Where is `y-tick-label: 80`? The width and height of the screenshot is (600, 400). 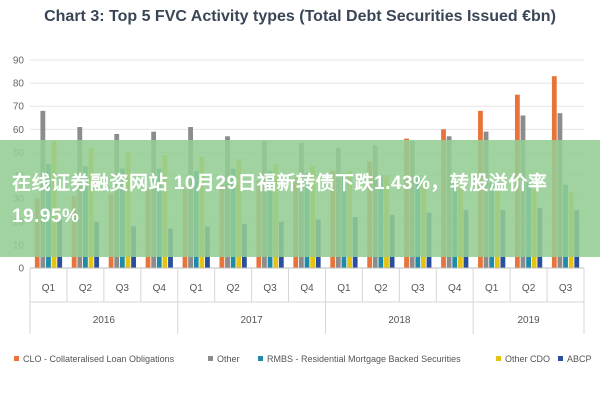 y-tick-label: 80 is located at coordinates (19, 84).